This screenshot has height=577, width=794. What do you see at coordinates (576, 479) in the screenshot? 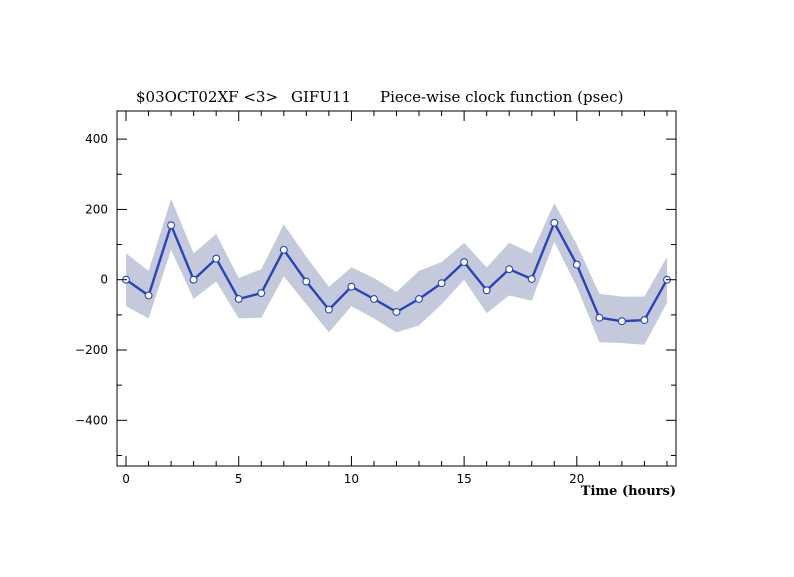
I see `x-tick-label: 20` at bounding box center [576, 479].